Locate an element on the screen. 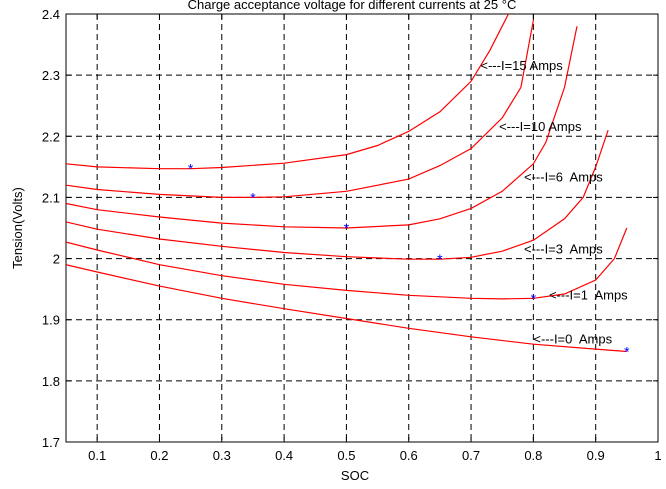 The image size is (666, 489). series-marker-4: * is located at coordinates (253, 197).